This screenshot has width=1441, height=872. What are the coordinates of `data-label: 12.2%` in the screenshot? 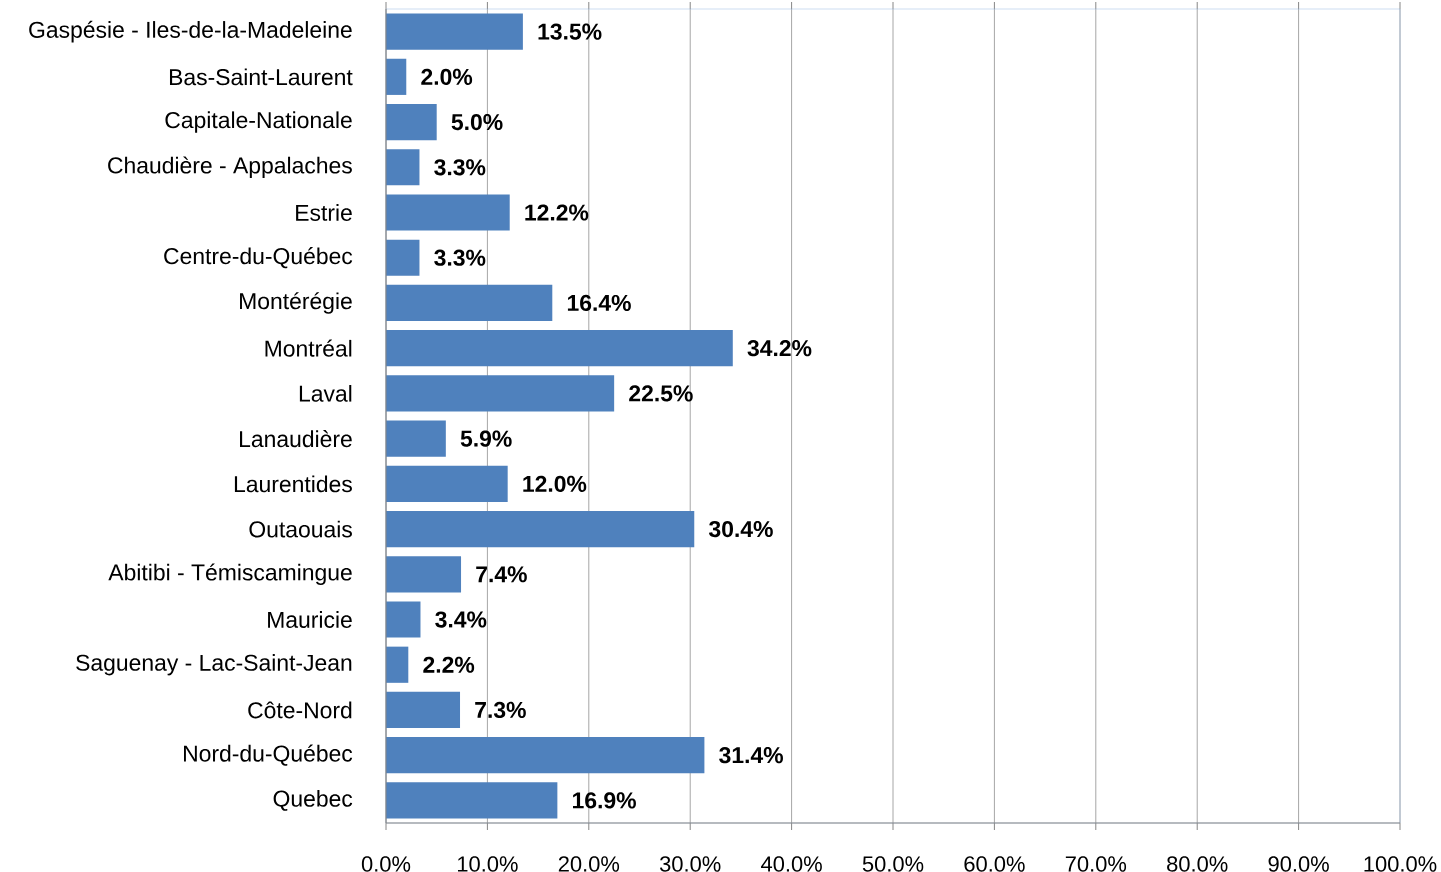 It's located at (557, 212).